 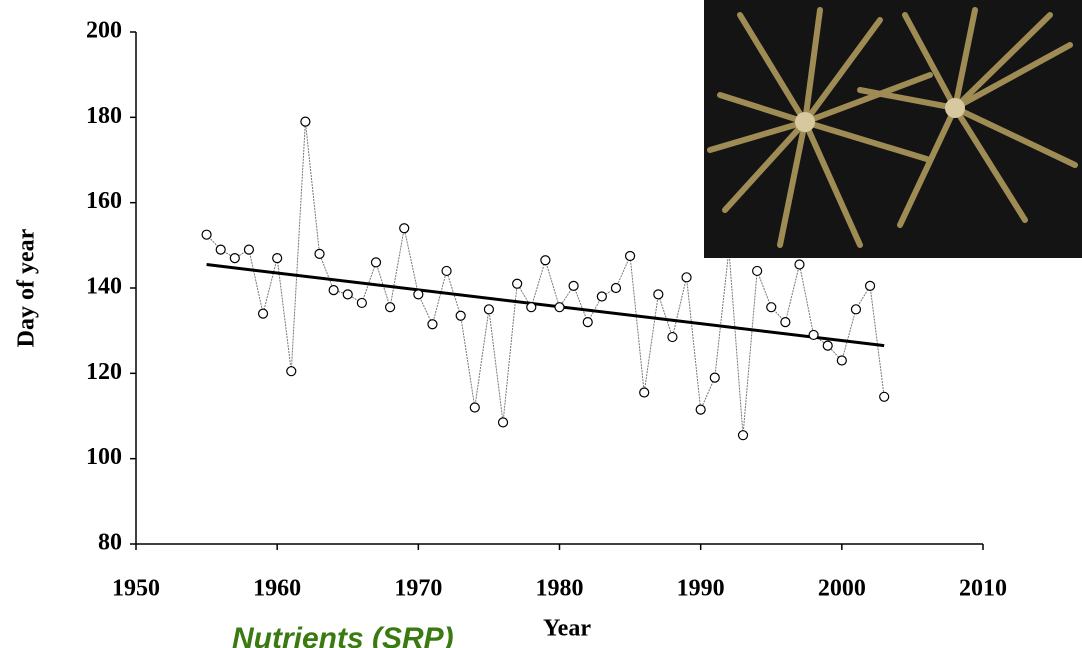 I want to click on y-tick-label: 80, so click(x=110, y=543).